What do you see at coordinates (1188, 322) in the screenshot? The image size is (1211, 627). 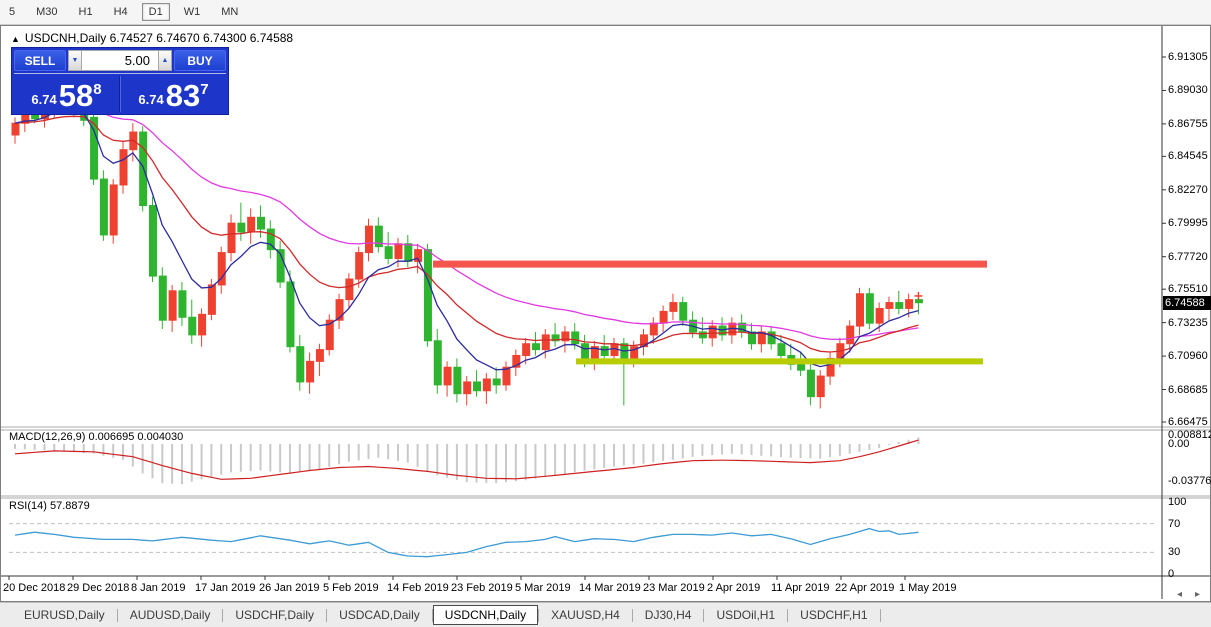 I see `price-axis-label: 6.73235` at bounding box center [1188, 322].